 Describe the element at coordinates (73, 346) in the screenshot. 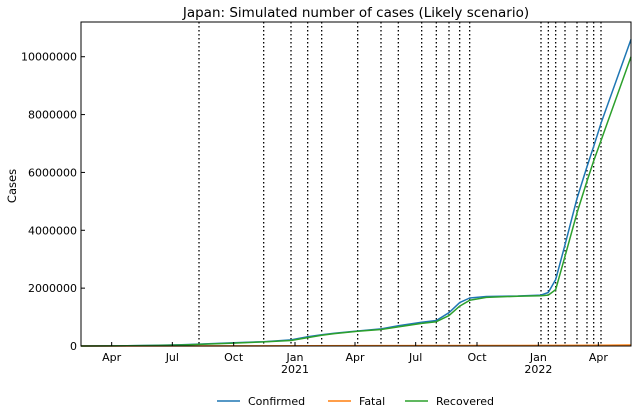

I see `y-tick-label: 0` at that location.